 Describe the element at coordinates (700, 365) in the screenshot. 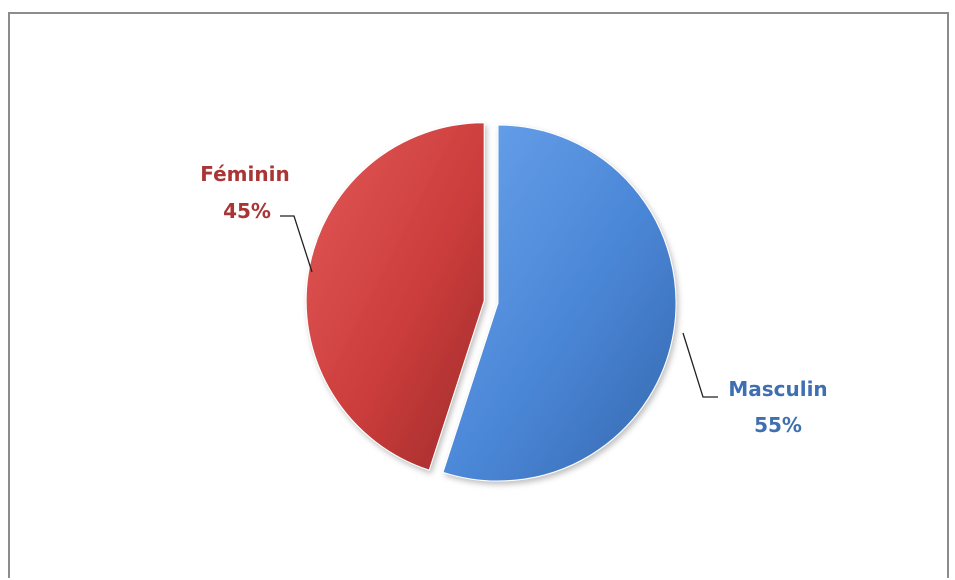

I see `masculin-leader-line` at that location.